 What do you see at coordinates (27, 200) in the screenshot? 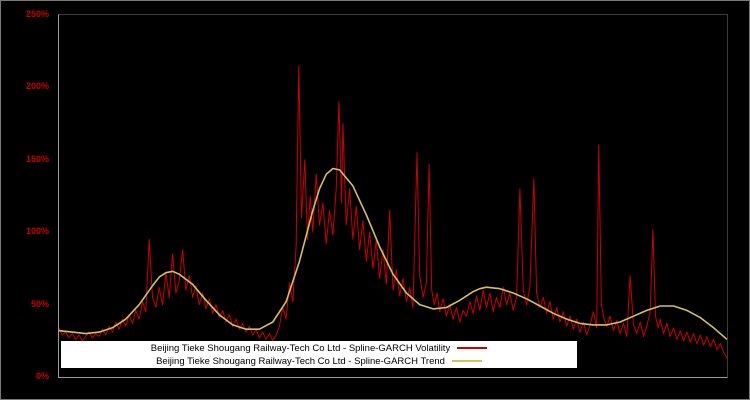
I see `y-axis: 0% 50% 100% 150% 200% 250%` at bounding box center [27, 200].